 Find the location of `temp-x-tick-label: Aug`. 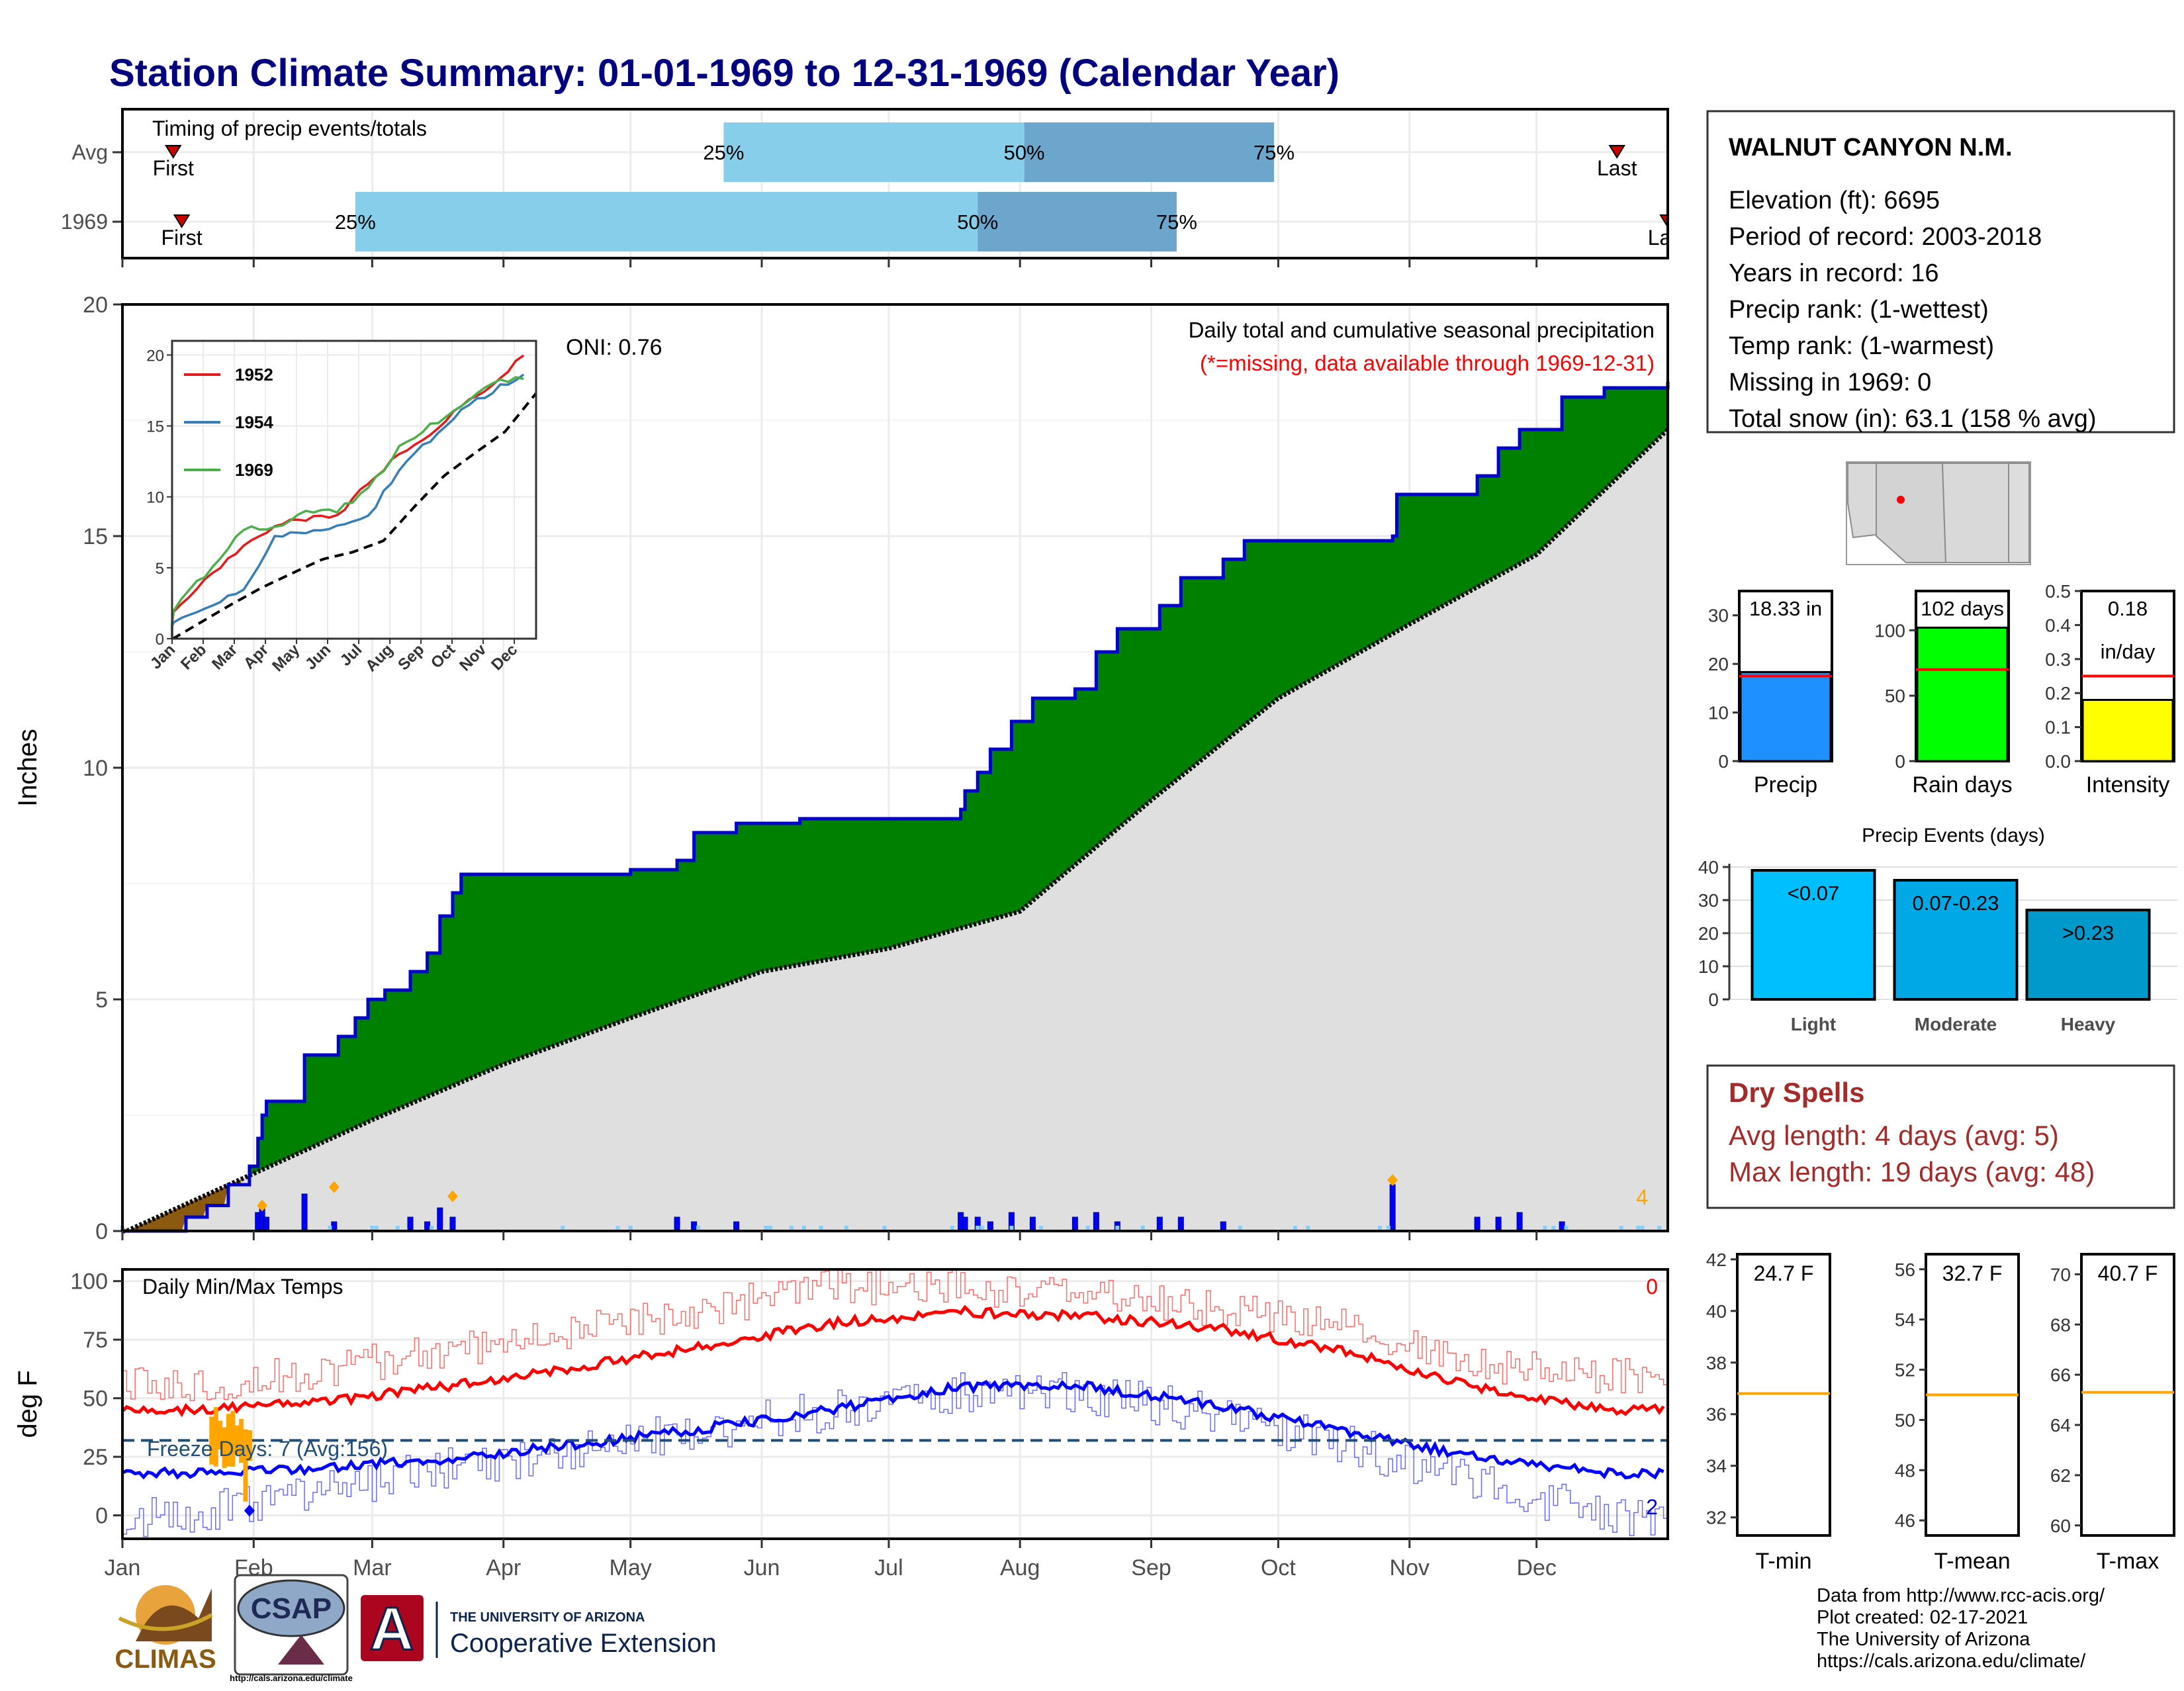

temp-x-tick-label: Aug is located at coordinates (1020, 1567).